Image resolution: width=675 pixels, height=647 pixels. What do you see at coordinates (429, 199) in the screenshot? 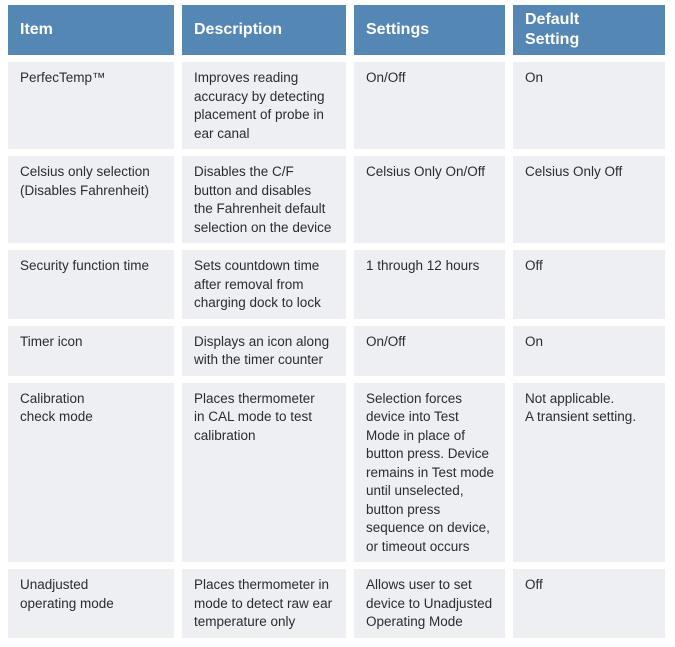
I see `cell-settings: Celsius Only On/Off` at bounding box center [429, 199].